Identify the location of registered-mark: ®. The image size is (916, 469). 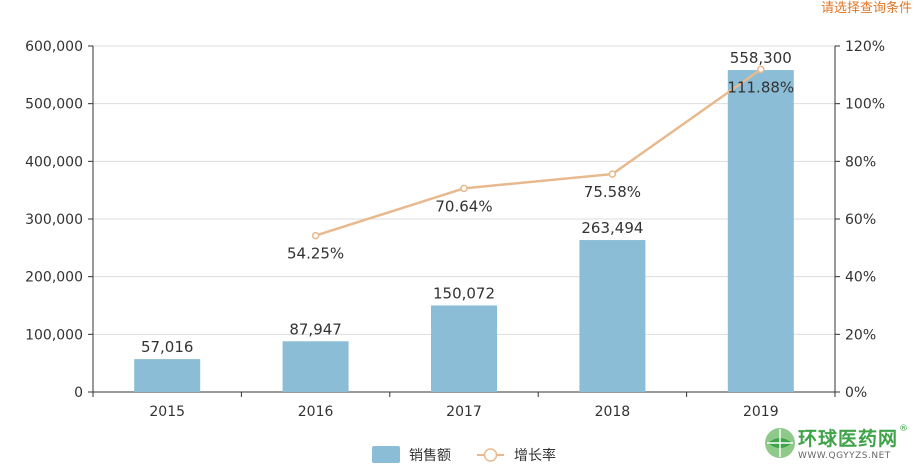
(903, 429).